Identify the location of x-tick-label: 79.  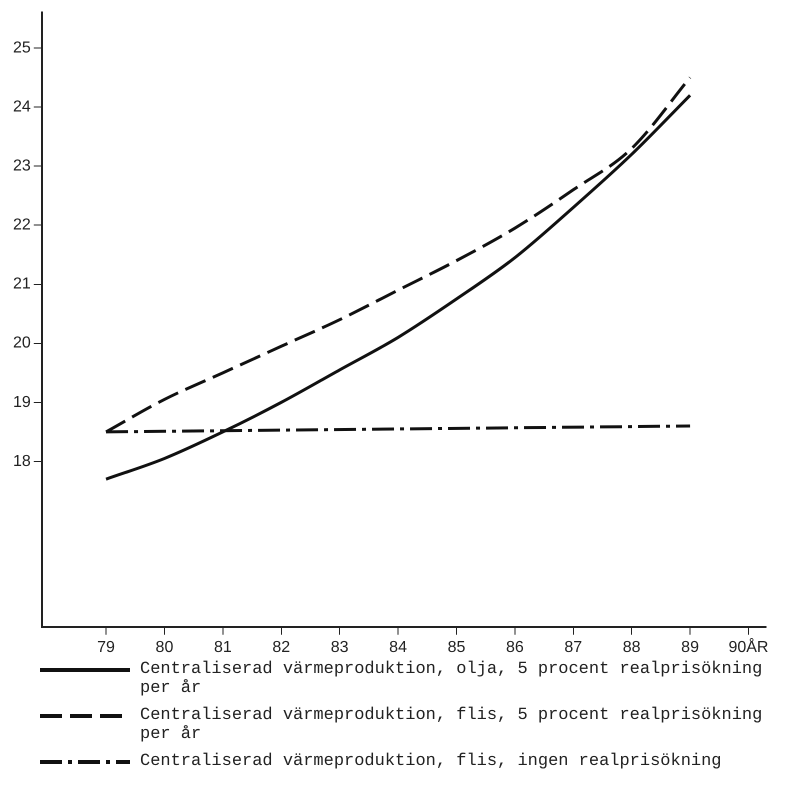
(106, 647).